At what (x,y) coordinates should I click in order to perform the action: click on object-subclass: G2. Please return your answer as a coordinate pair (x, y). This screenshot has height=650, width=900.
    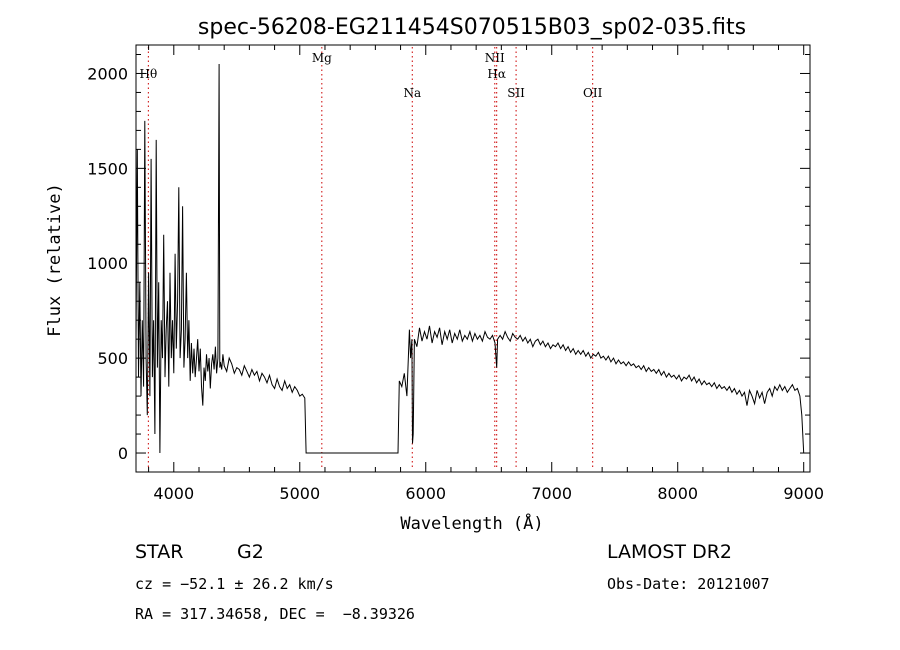
    Looking at the image, I should click on (250, 552).